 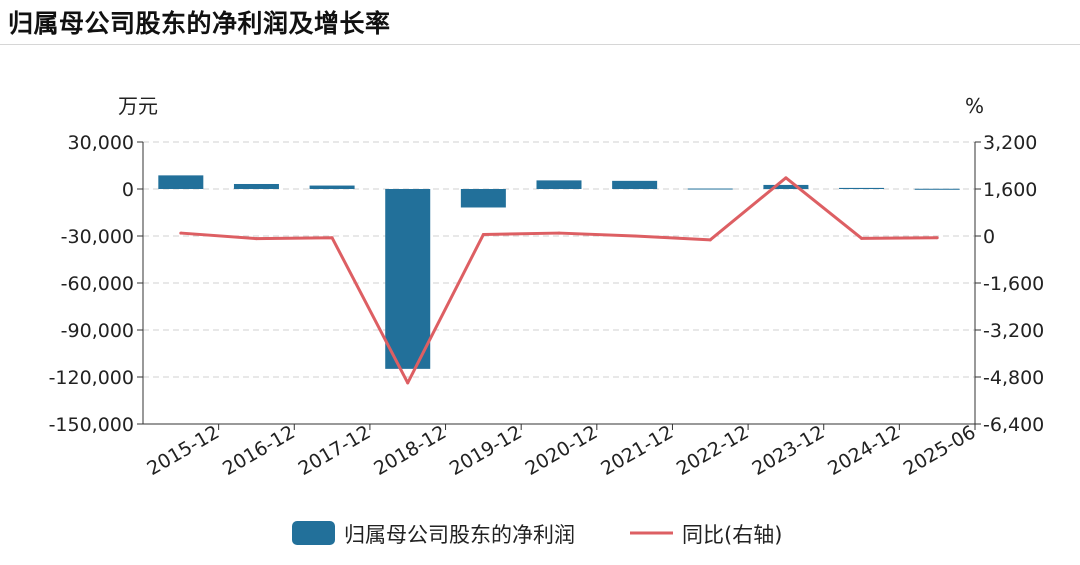 I want to click on y-left-unit: 万元, so click(x=138, y=106).